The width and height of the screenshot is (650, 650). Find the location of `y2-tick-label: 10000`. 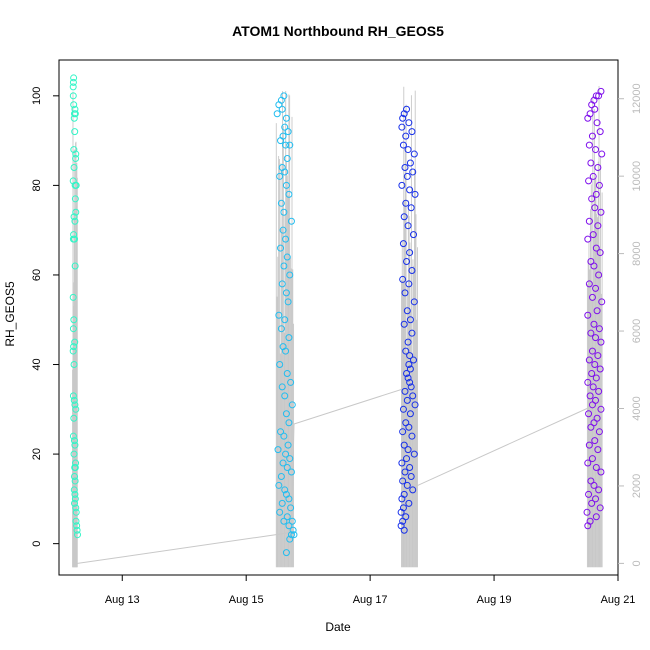

y2-tick-label: 10000 is located at coordinates (637, 176).